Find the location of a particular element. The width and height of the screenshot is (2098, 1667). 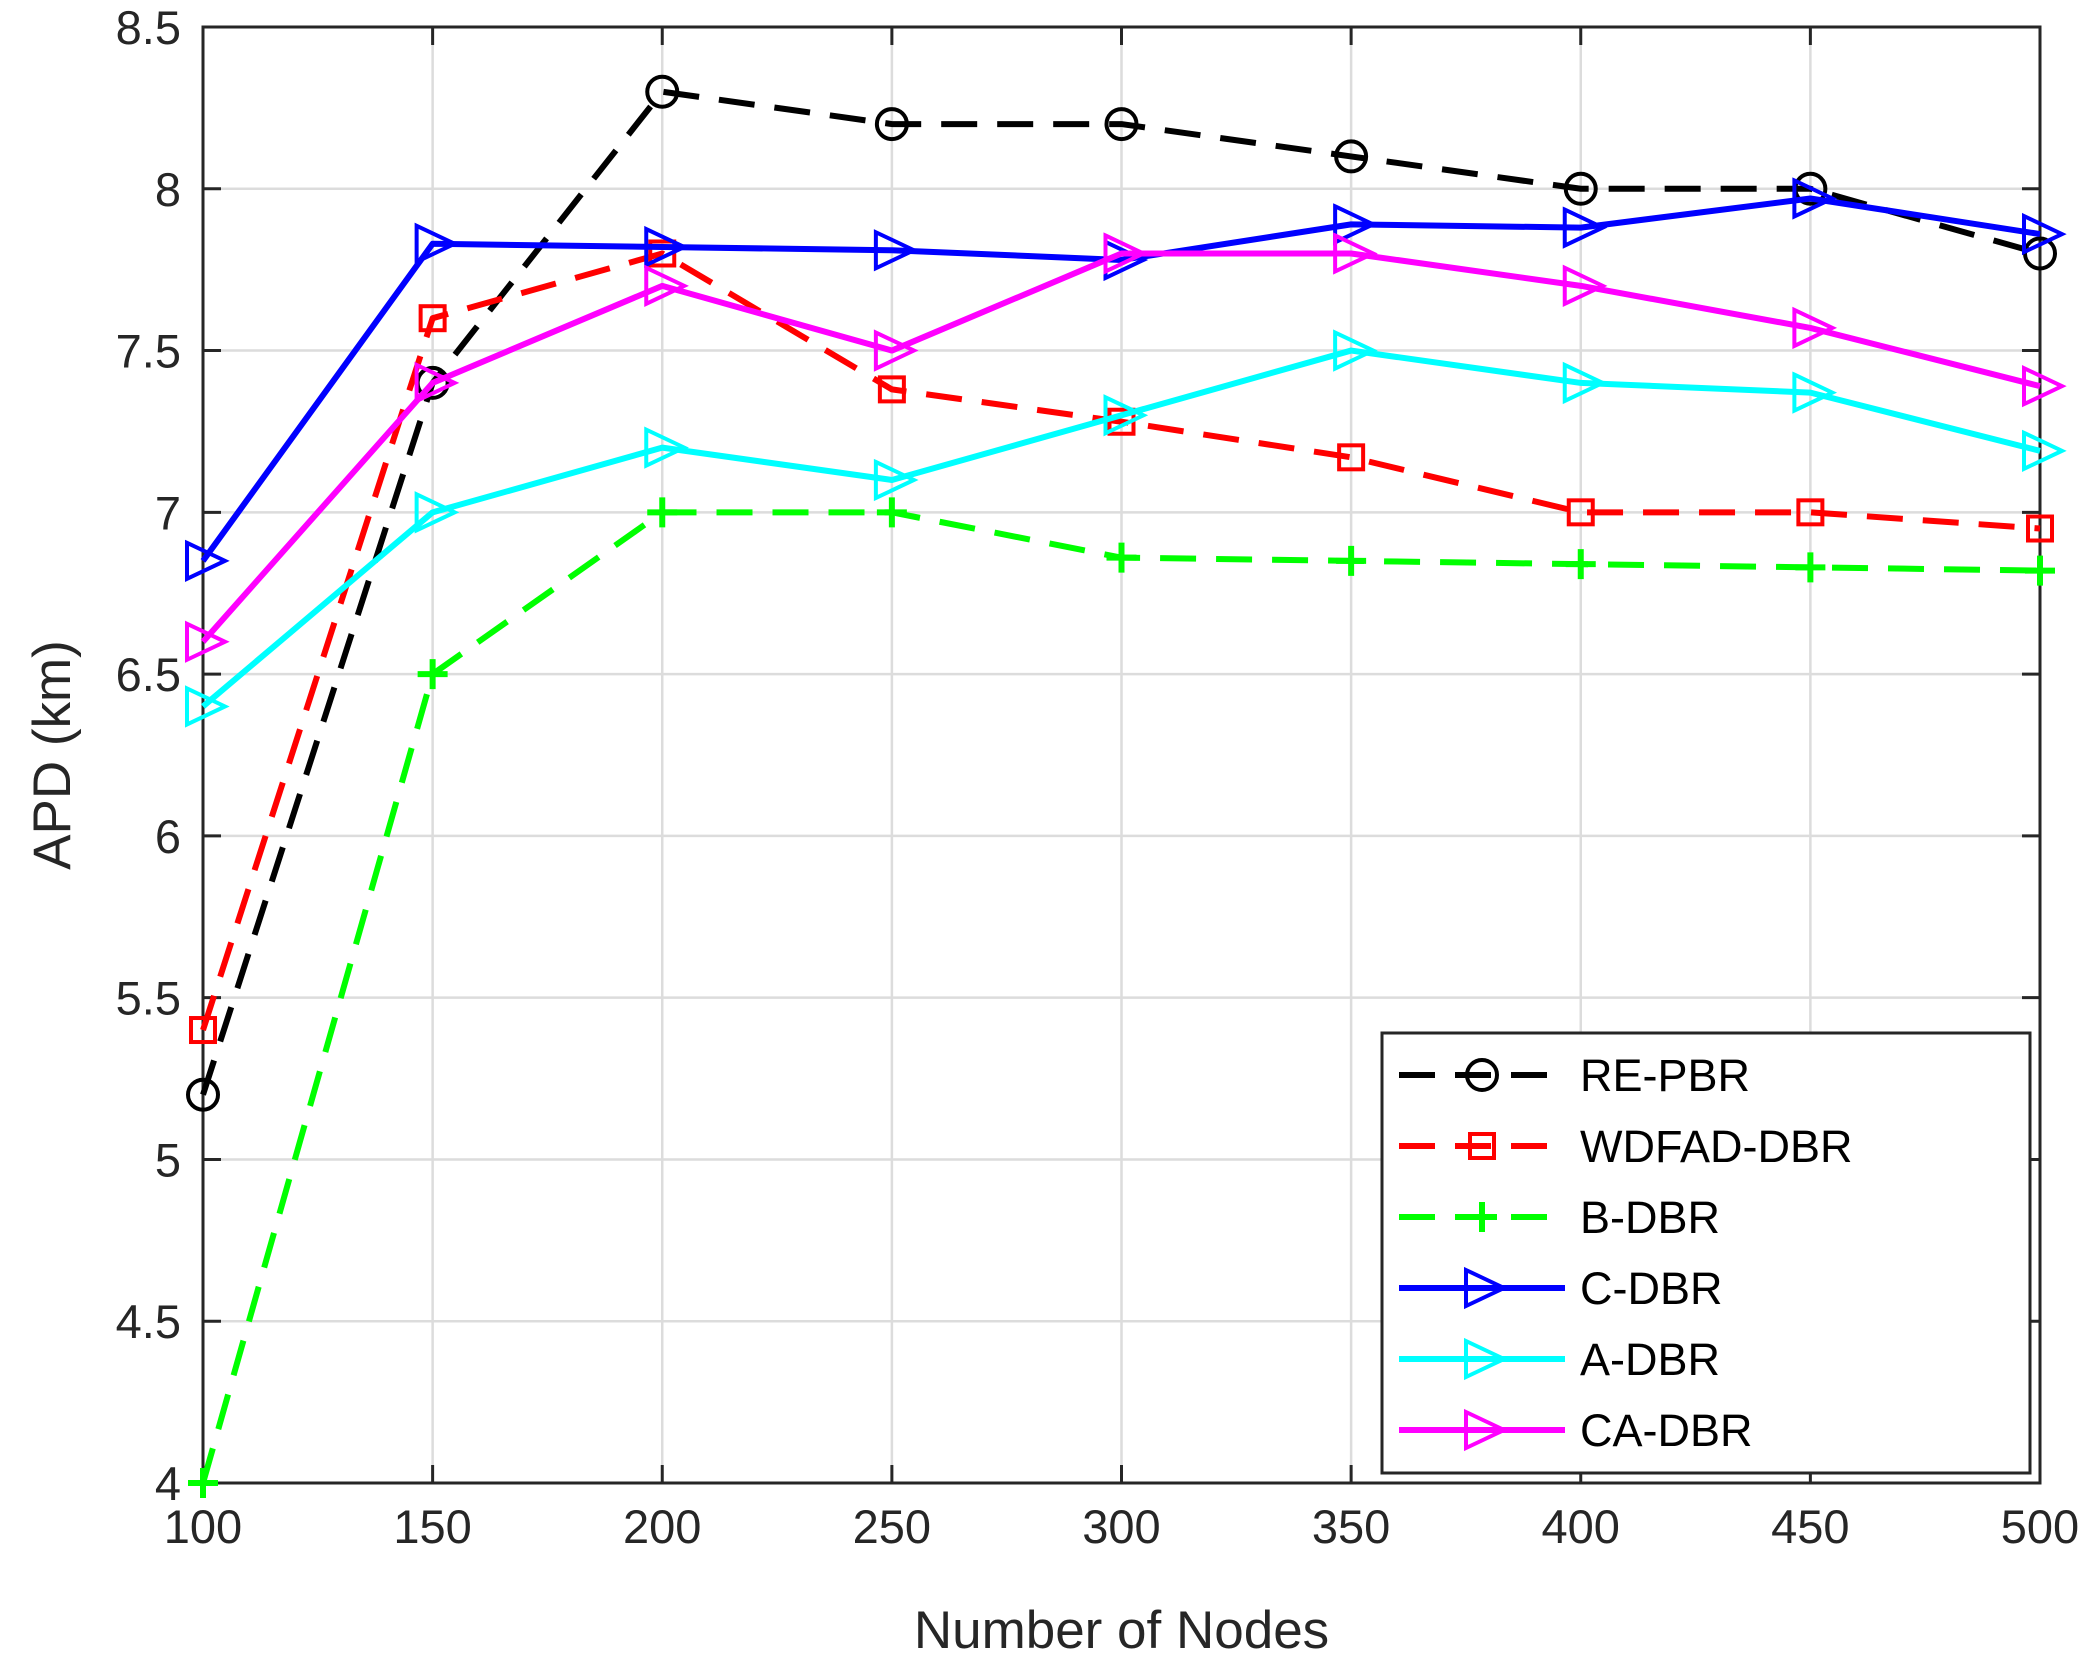

legend-item: RE-PBR is located at coordinates (1574, 1075).